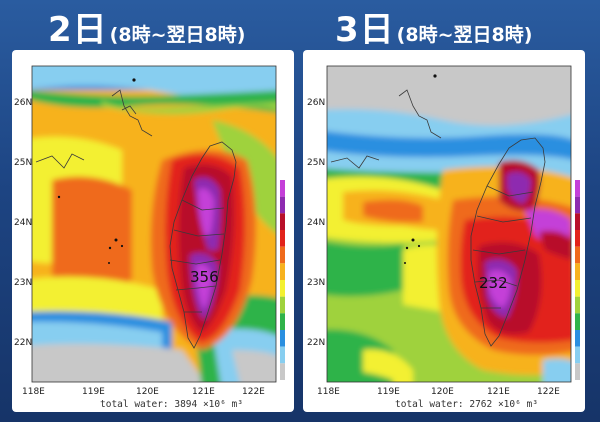  I want to click on panel-title-day3: 3日 (8時~翌日8時), so click(434, 26).